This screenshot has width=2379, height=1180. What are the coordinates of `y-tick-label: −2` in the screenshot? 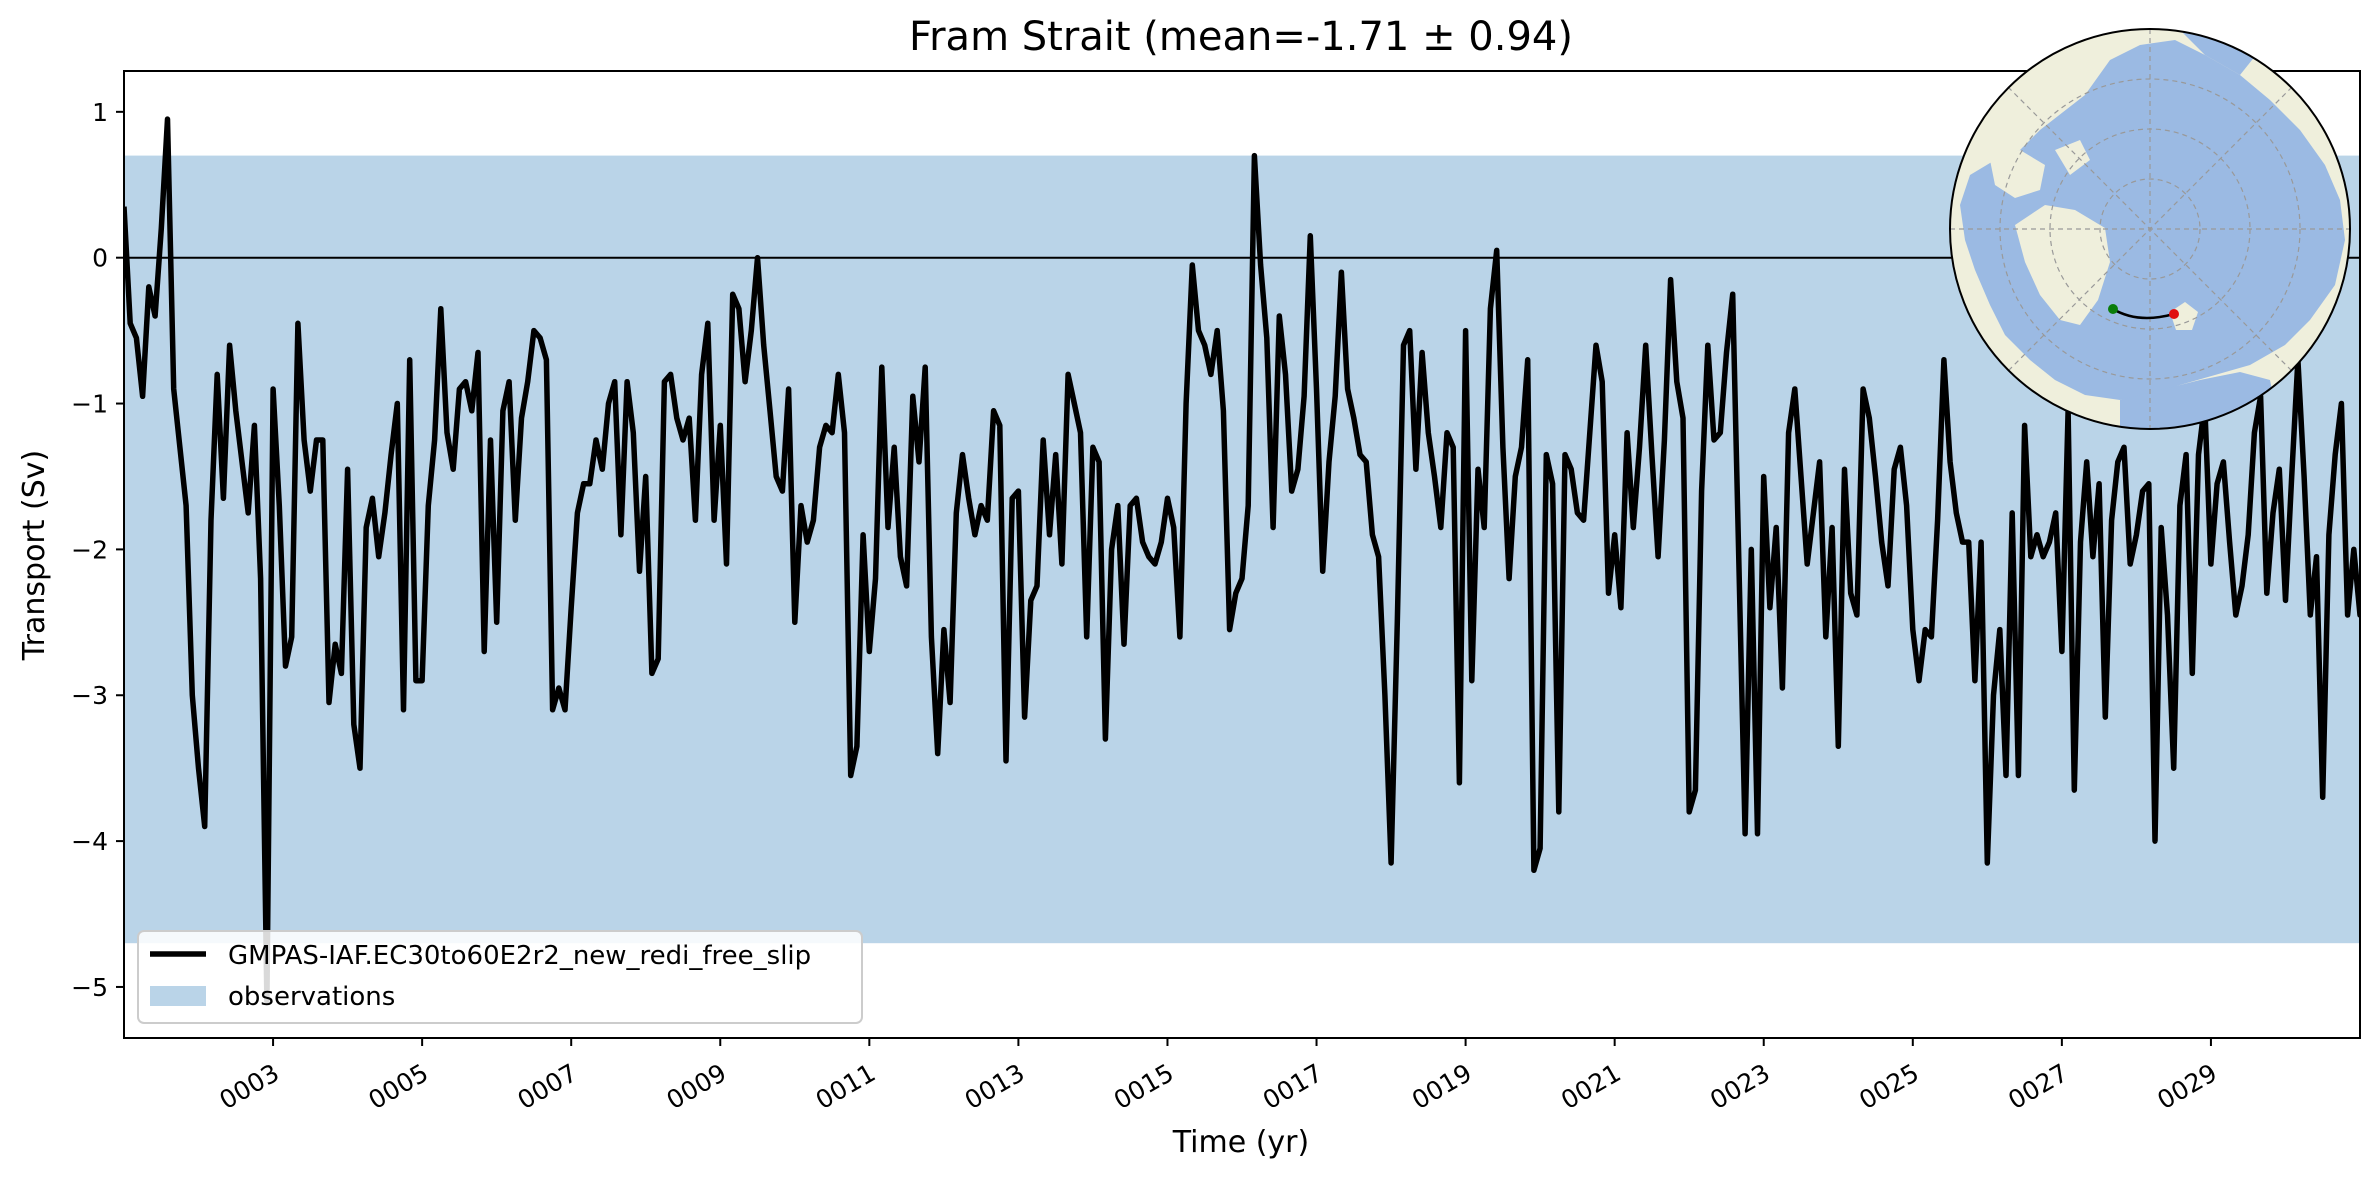 It's located at (89, 549).